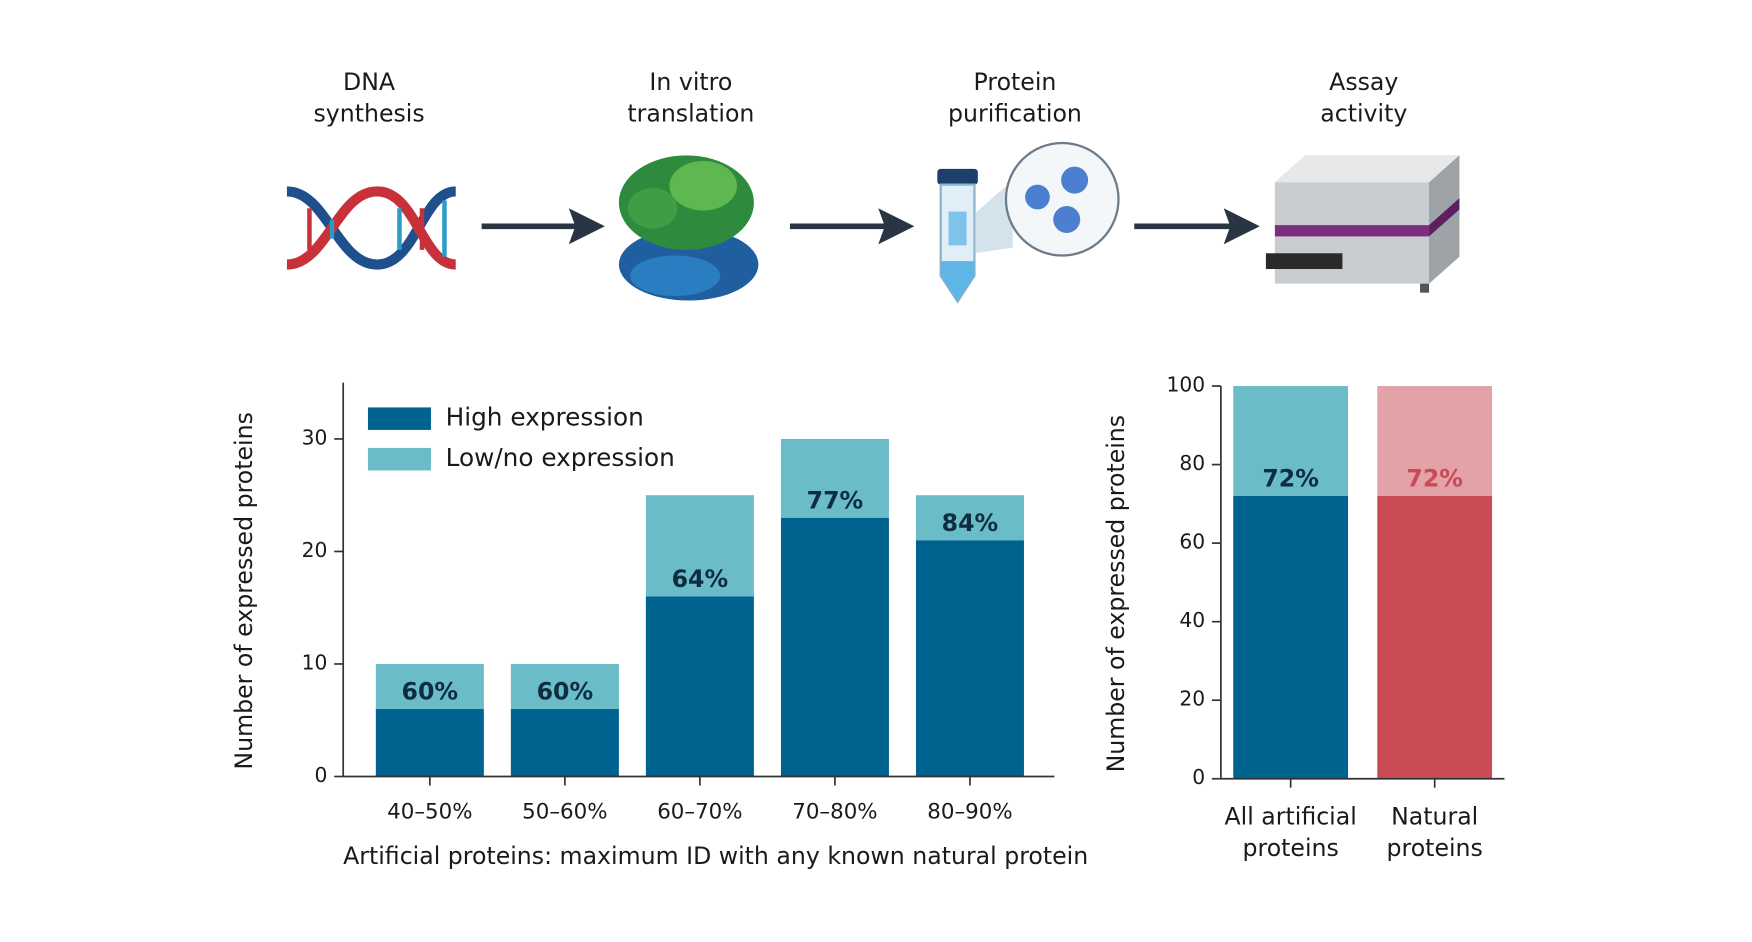  Describe the element at coordinates (315, 662) in the screenshot. I see `y-tick-label: 10` at that location.